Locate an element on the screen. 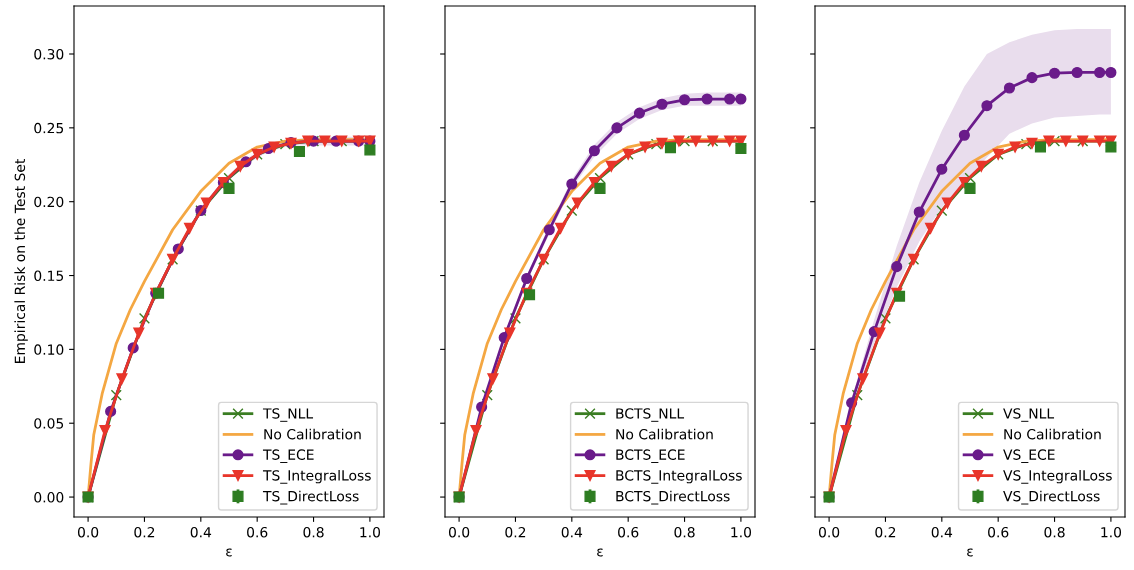  y-tick-label: 0.30 is located at coordinates (49, 54).